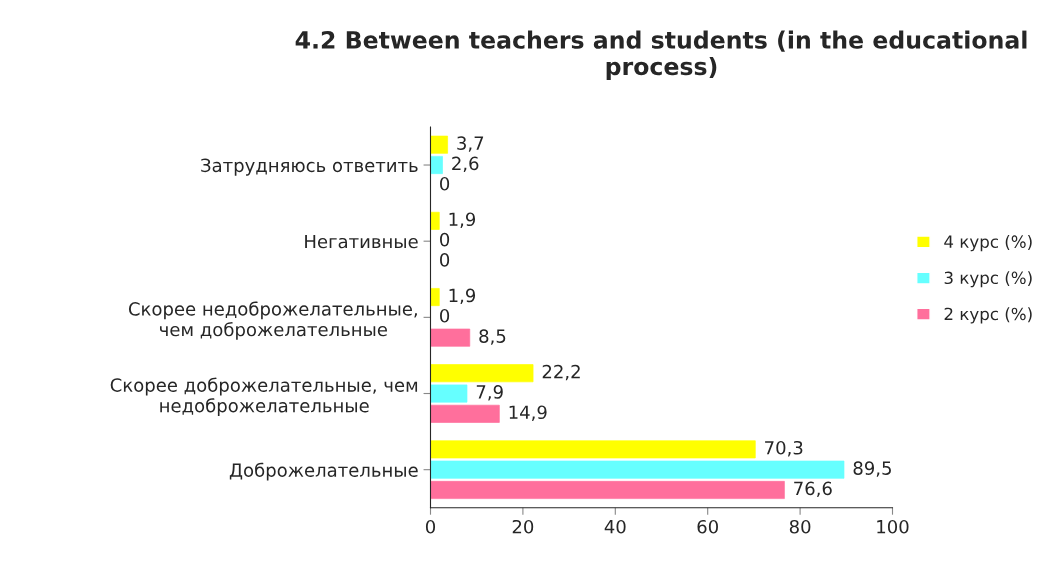  Describe the element at coordinates (272, 320) in the screenshot. I see `y-tick-label: Скорее недоброжелательные, чем доброжелательные` at that location.